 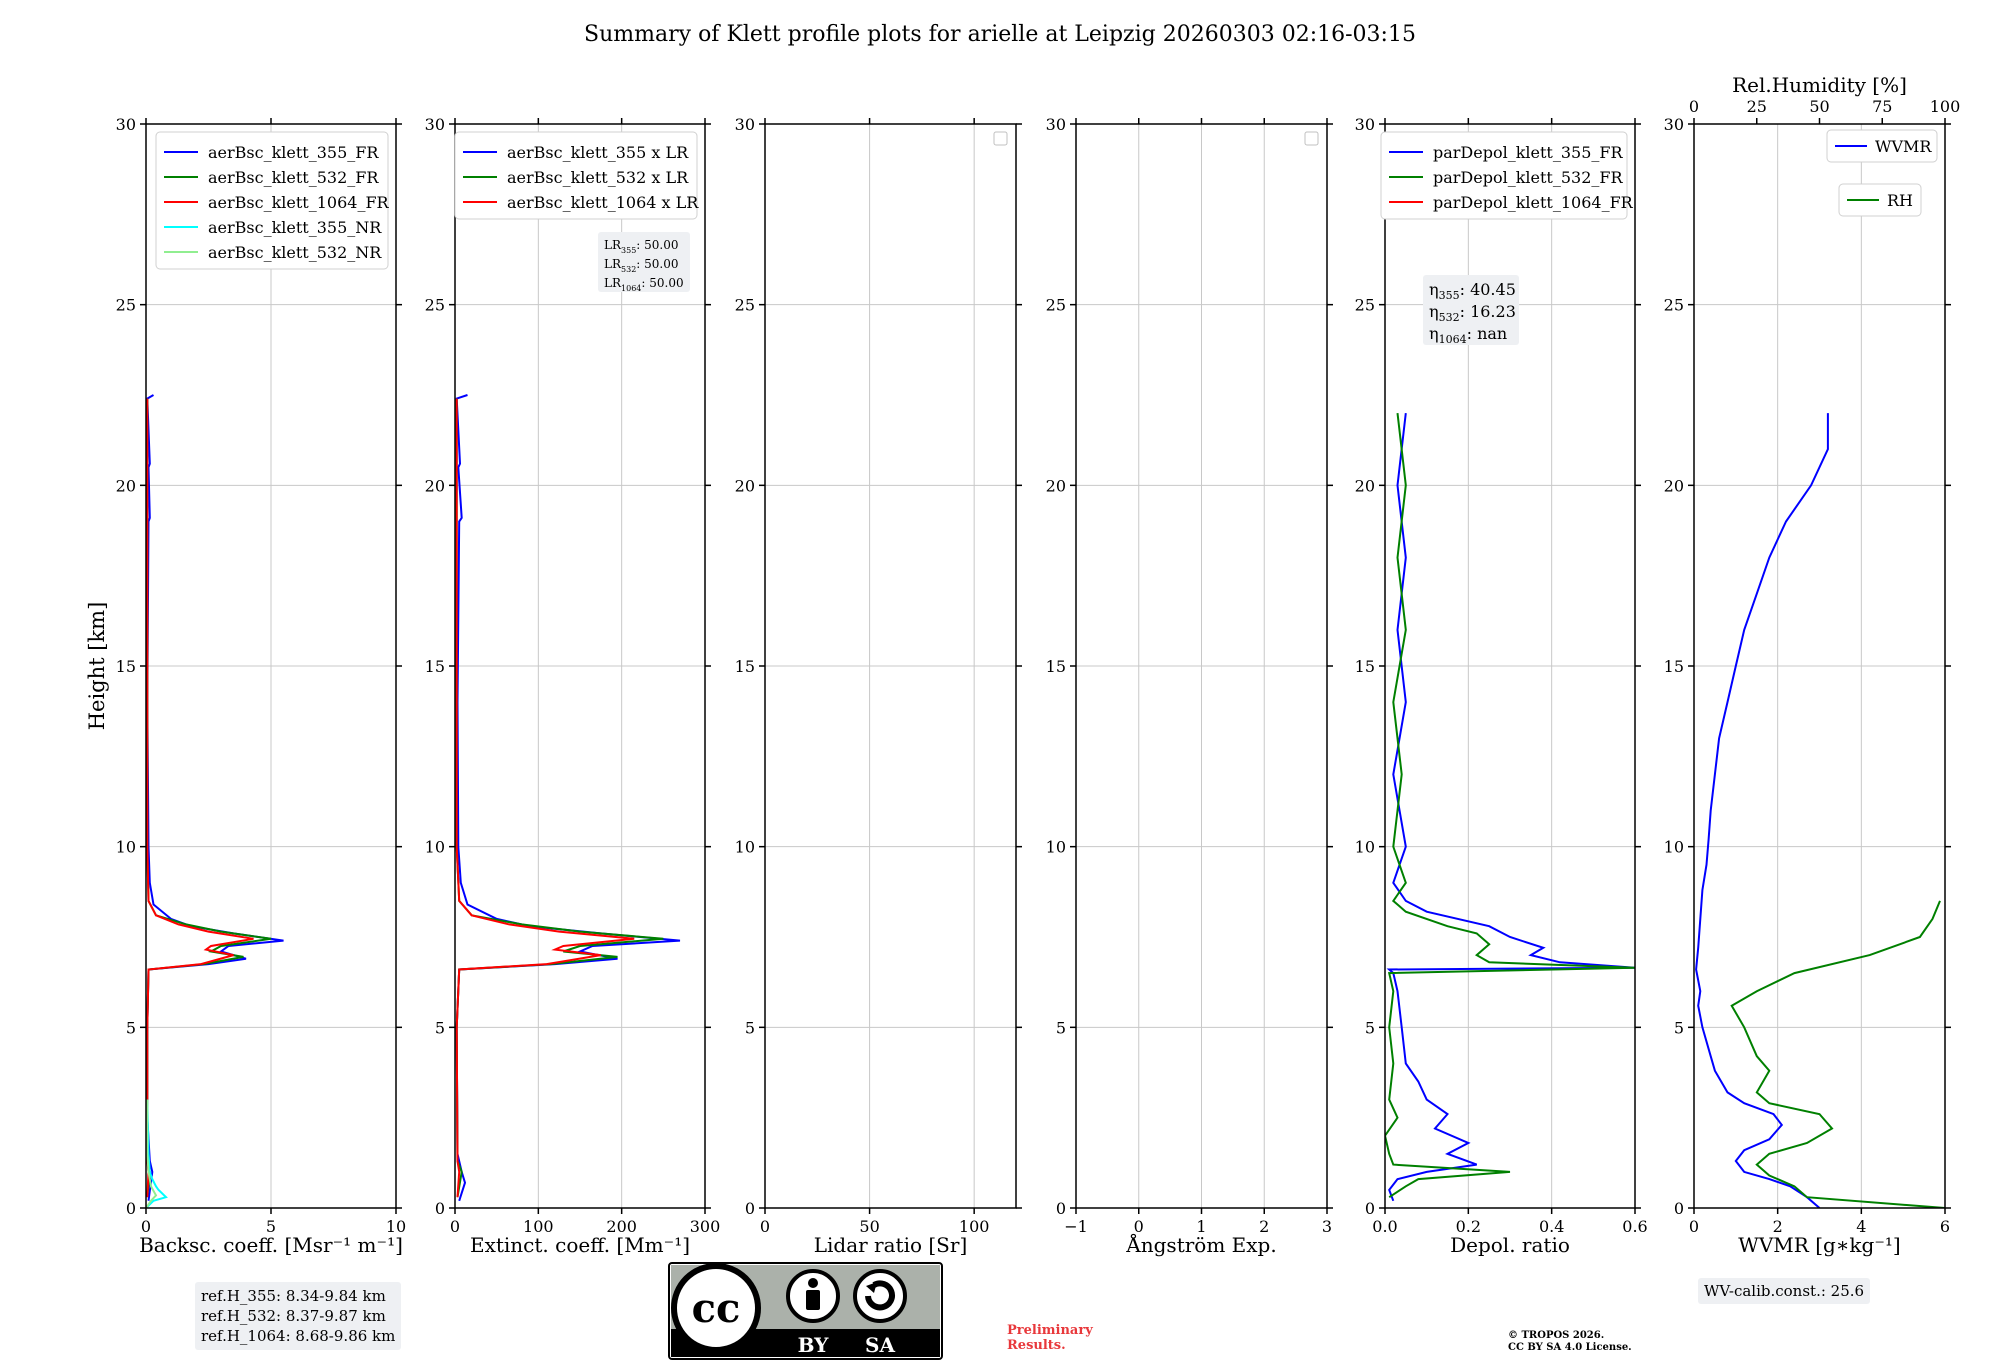 What do you see at coordinates (1570, 1342) in the screenshot?
I see `license-note: © TROPOS 2026. CC BY SA 4.0 License.` at bounding box center [1570, 1342].